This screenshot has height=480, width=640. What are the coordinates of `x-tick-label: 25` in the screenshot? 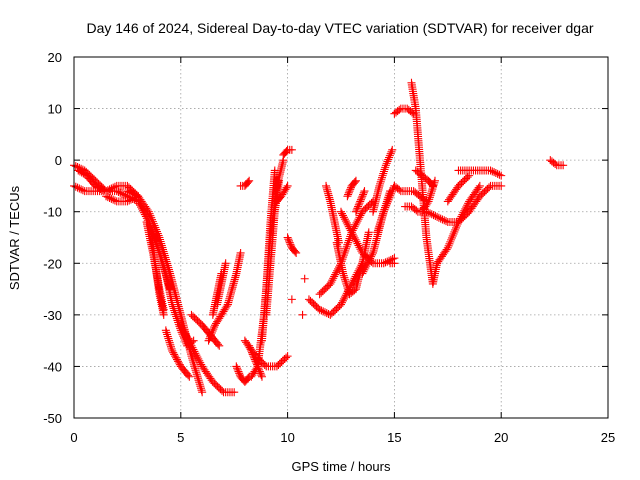 It's located at (608, 437).